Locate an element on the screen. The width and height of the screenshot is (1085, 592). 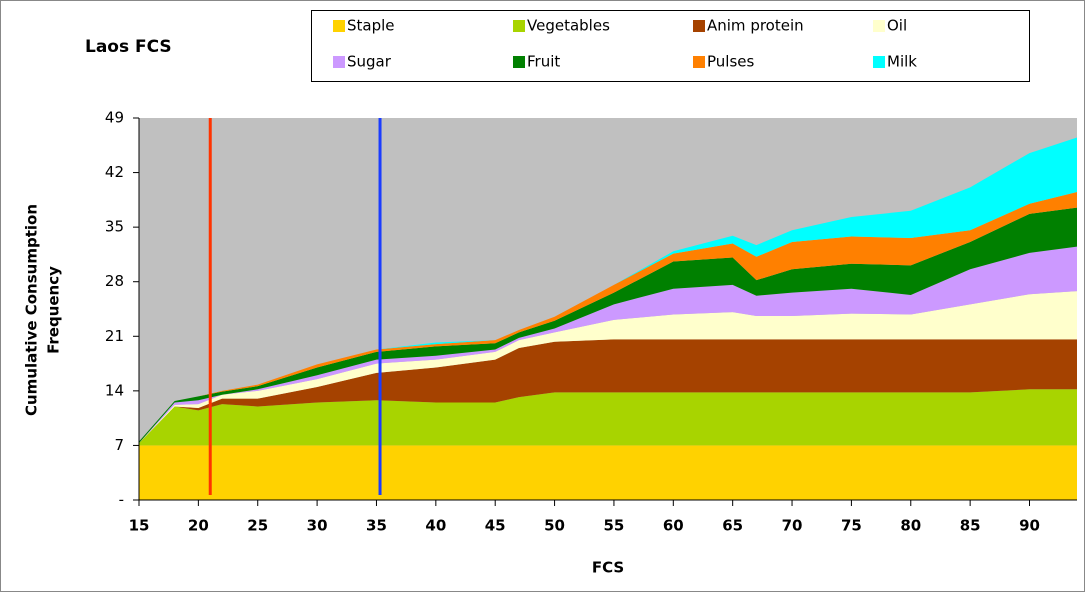
y-axis-label: Frequency is located at coordinates (54, 310).